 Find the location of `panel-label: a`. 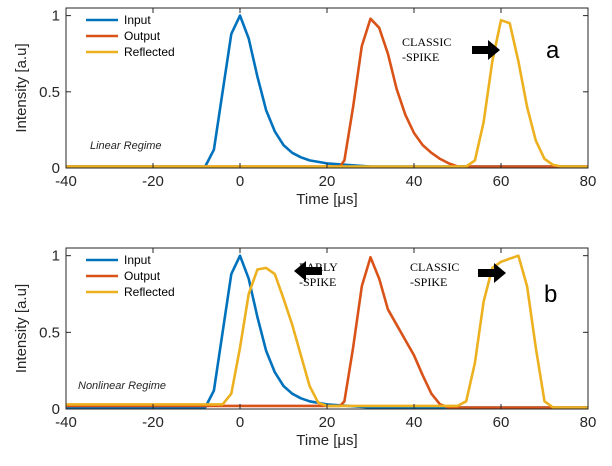

panel-label: a is located at coordinates (553, 50).